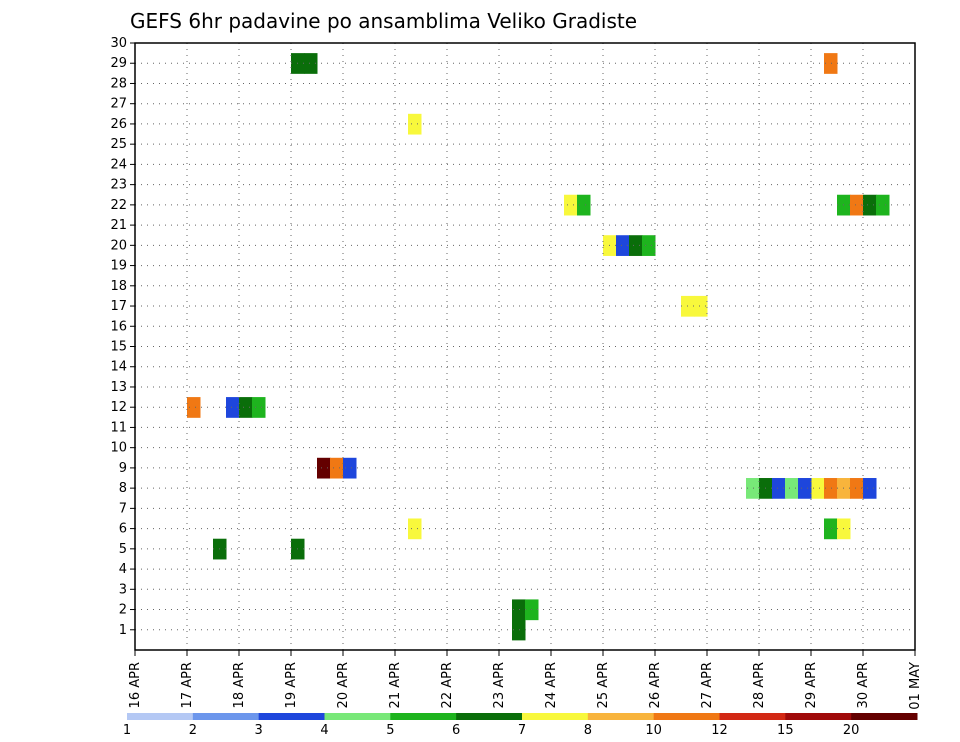 The height and width of the screenshot is (742, 960). What do you see at coordinates (127, 730) in the screenshot?
I see `colorbar-label: 1` at bounding box center [127, 730].